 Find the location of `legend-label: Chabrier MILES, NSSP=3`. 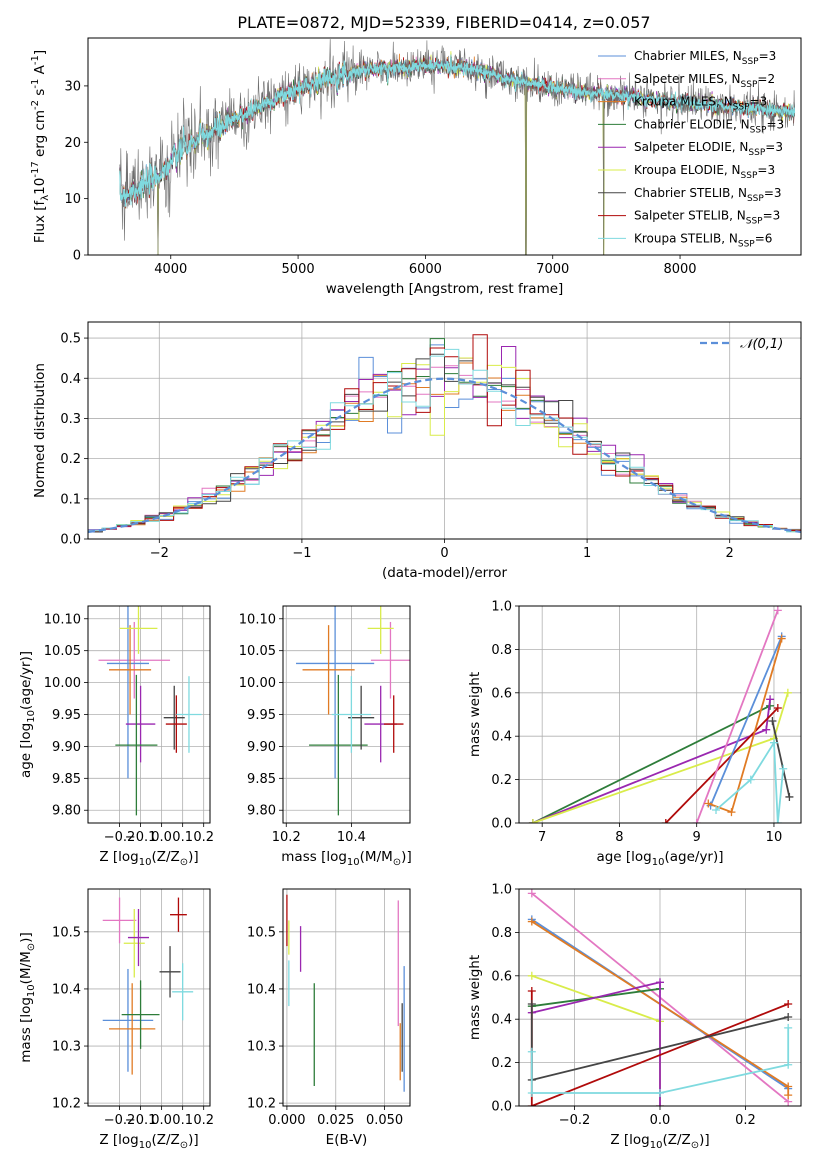

legend-label: Chabrier MILES, NSSP=3 is located at coordinates (705, 58).